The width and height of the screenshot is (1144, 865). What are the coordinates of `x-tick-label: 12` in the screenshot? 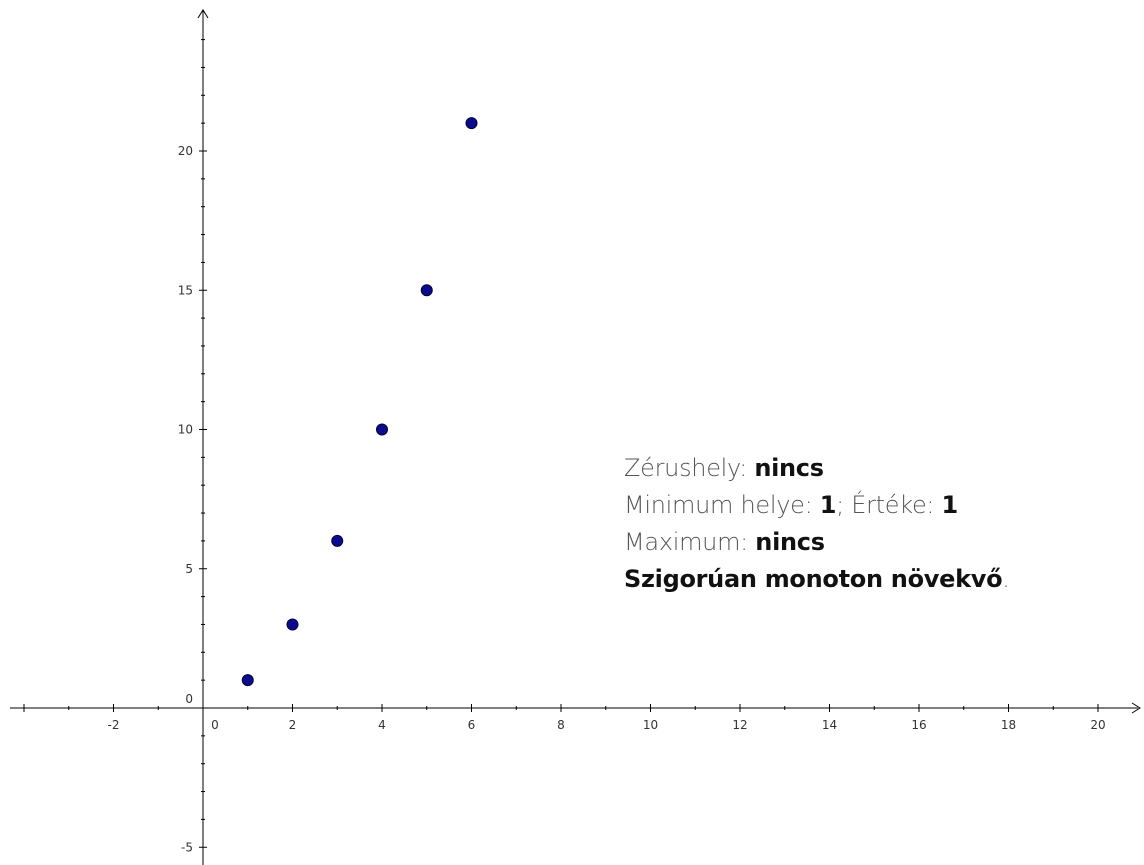 It's located at (739, 725).